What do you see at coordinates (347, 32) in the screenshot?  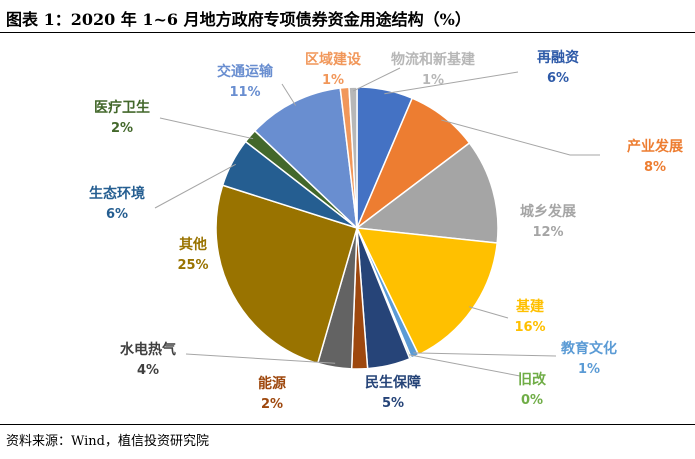 I see `title-rule` at bounding box center [347, 32].